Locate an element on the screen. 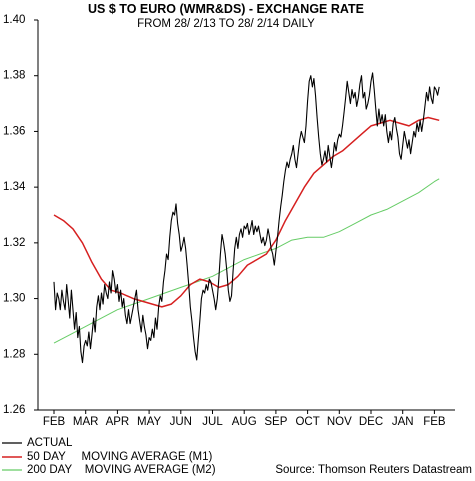 This screenshot has height=481, width=475. x-tick-label: NOV is located at coordinates (339, 422).